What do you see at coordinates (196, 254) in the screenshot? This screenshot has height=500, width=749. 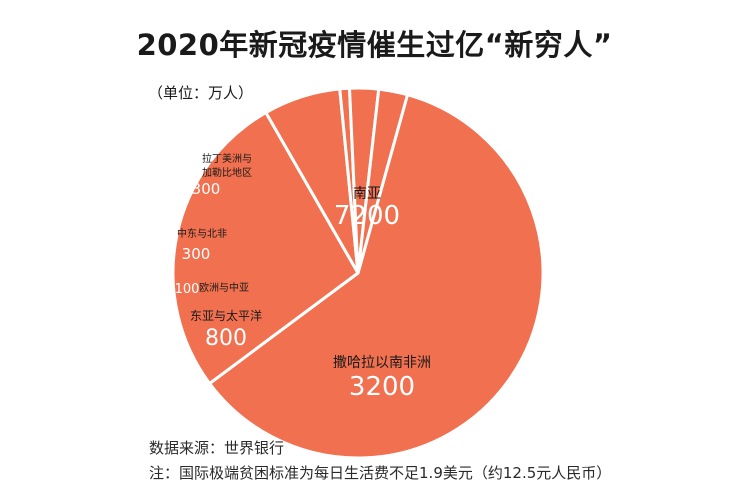 I see `slice-value-5: 300` at bounding box center [196, 254].